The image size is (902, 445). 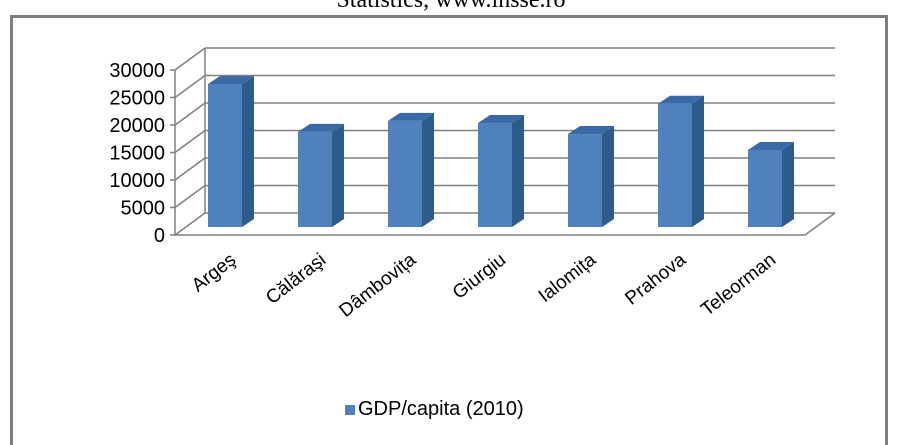 What do you see at coordinates (143, 209) in the screenshot?
I see `y-tick-label: 5000` at bounding box center [143, 209].